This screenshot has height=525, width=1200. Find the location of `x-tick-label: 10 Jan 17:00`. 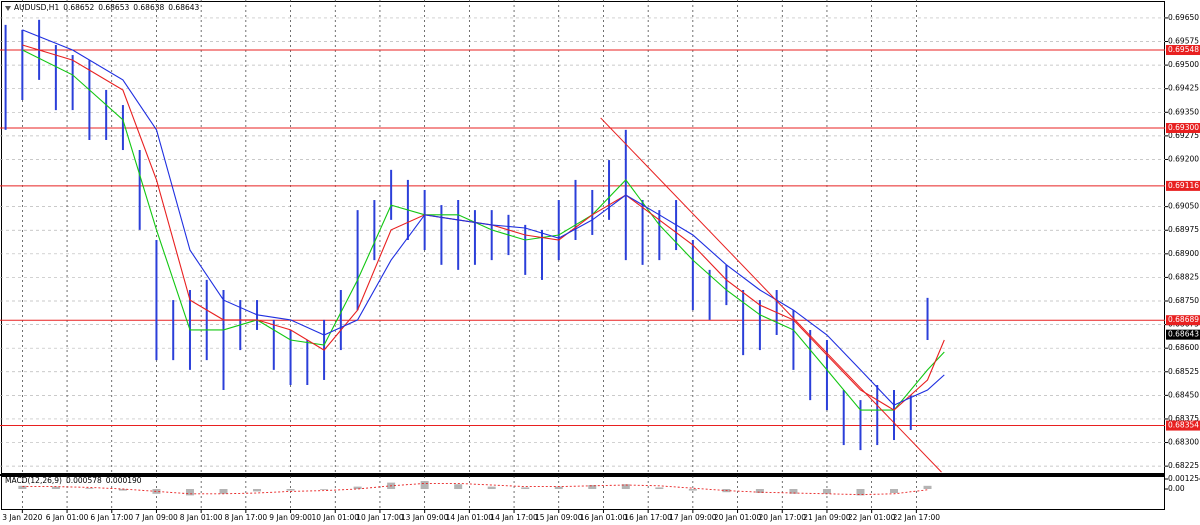

x-tick-label: 10 Jan 17:00 is located at coordinates (380, 517).